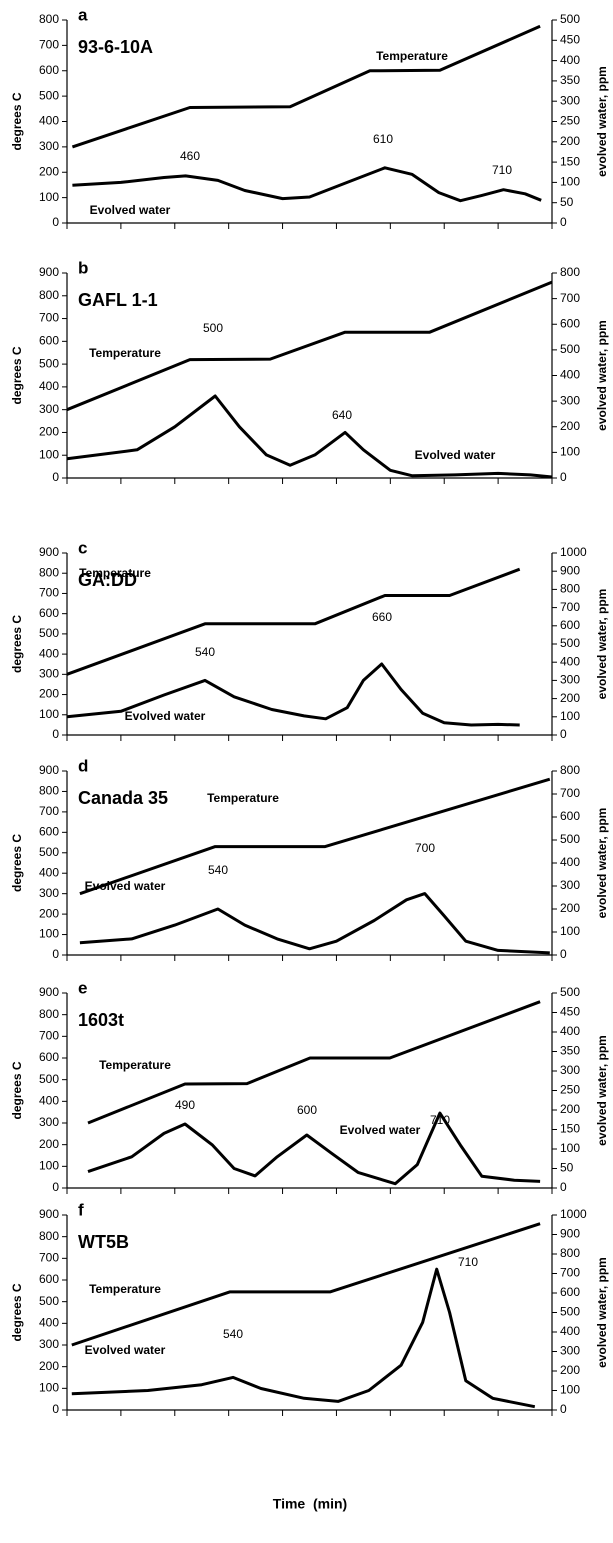 This screenshot has width=613, height=1543. What do you see at coordinates (185, 1105) in the screenshot?
I see `peak-label: 490` at bounding box center [185, 1105].